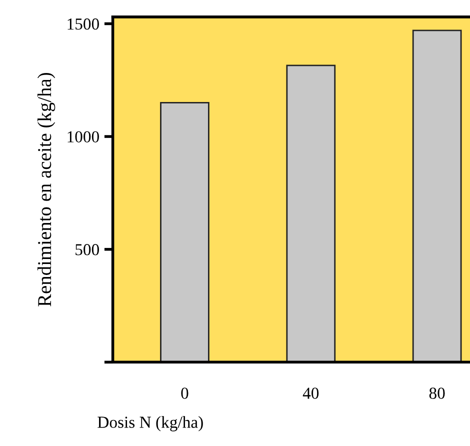 This screenshot has width=470, height=446. What do you see at coordinates (184, 393) in the screenshot?
I see `x-tick-label: 0` at bounding box center [184, 393].